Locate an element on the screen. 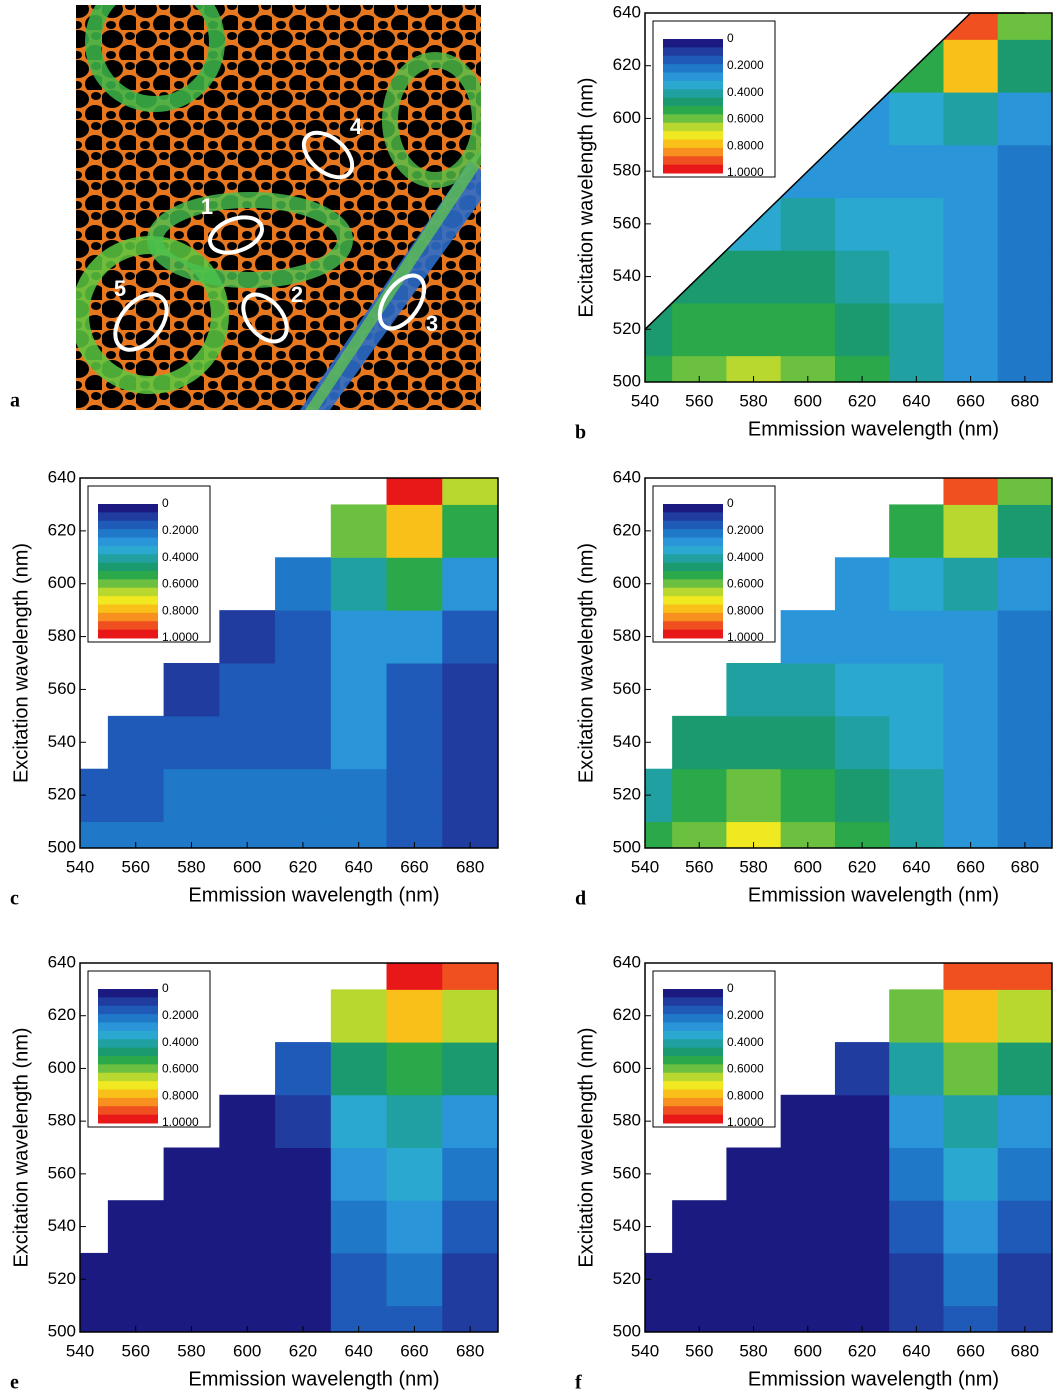 The width and height of the screenshot is (1057, 1396). x-axis-label: Emmission wavelength (nm) is located at coordinates (313, 1379).